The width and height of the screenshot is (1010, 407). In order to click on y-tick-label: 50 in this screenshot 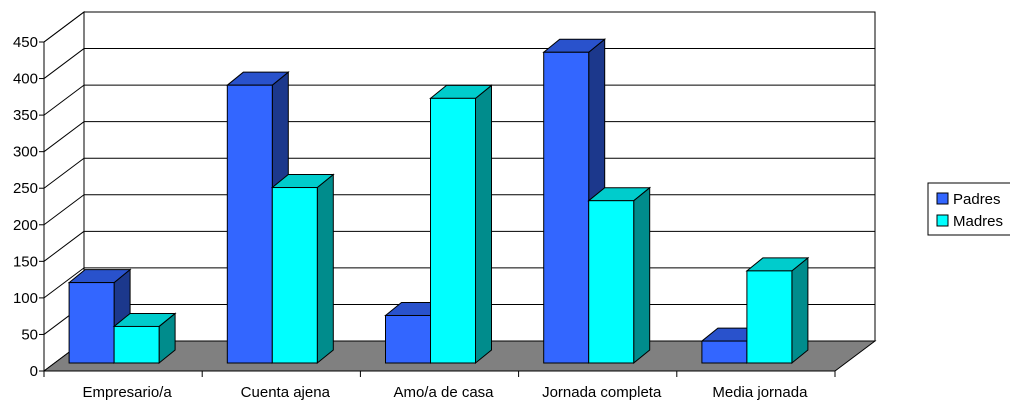, I will do `click(29, 334)`.